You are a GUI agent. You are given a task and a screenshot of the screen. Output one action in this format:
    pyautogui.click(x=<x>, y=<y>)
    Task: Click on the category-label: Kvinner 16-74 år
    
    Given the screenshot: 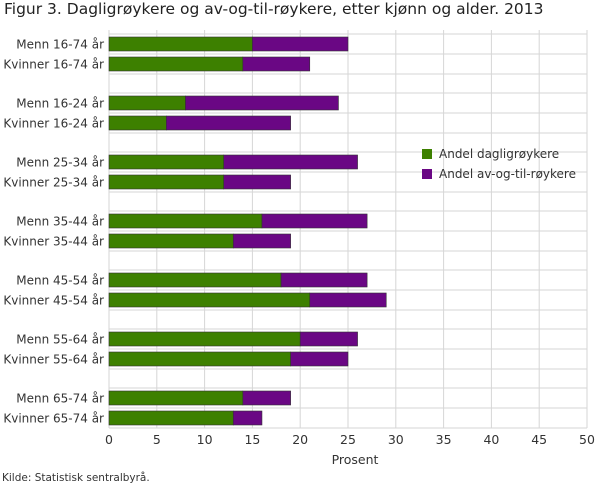 What is the action you would take?
    pyautogui.click(x=53, y=65)
    